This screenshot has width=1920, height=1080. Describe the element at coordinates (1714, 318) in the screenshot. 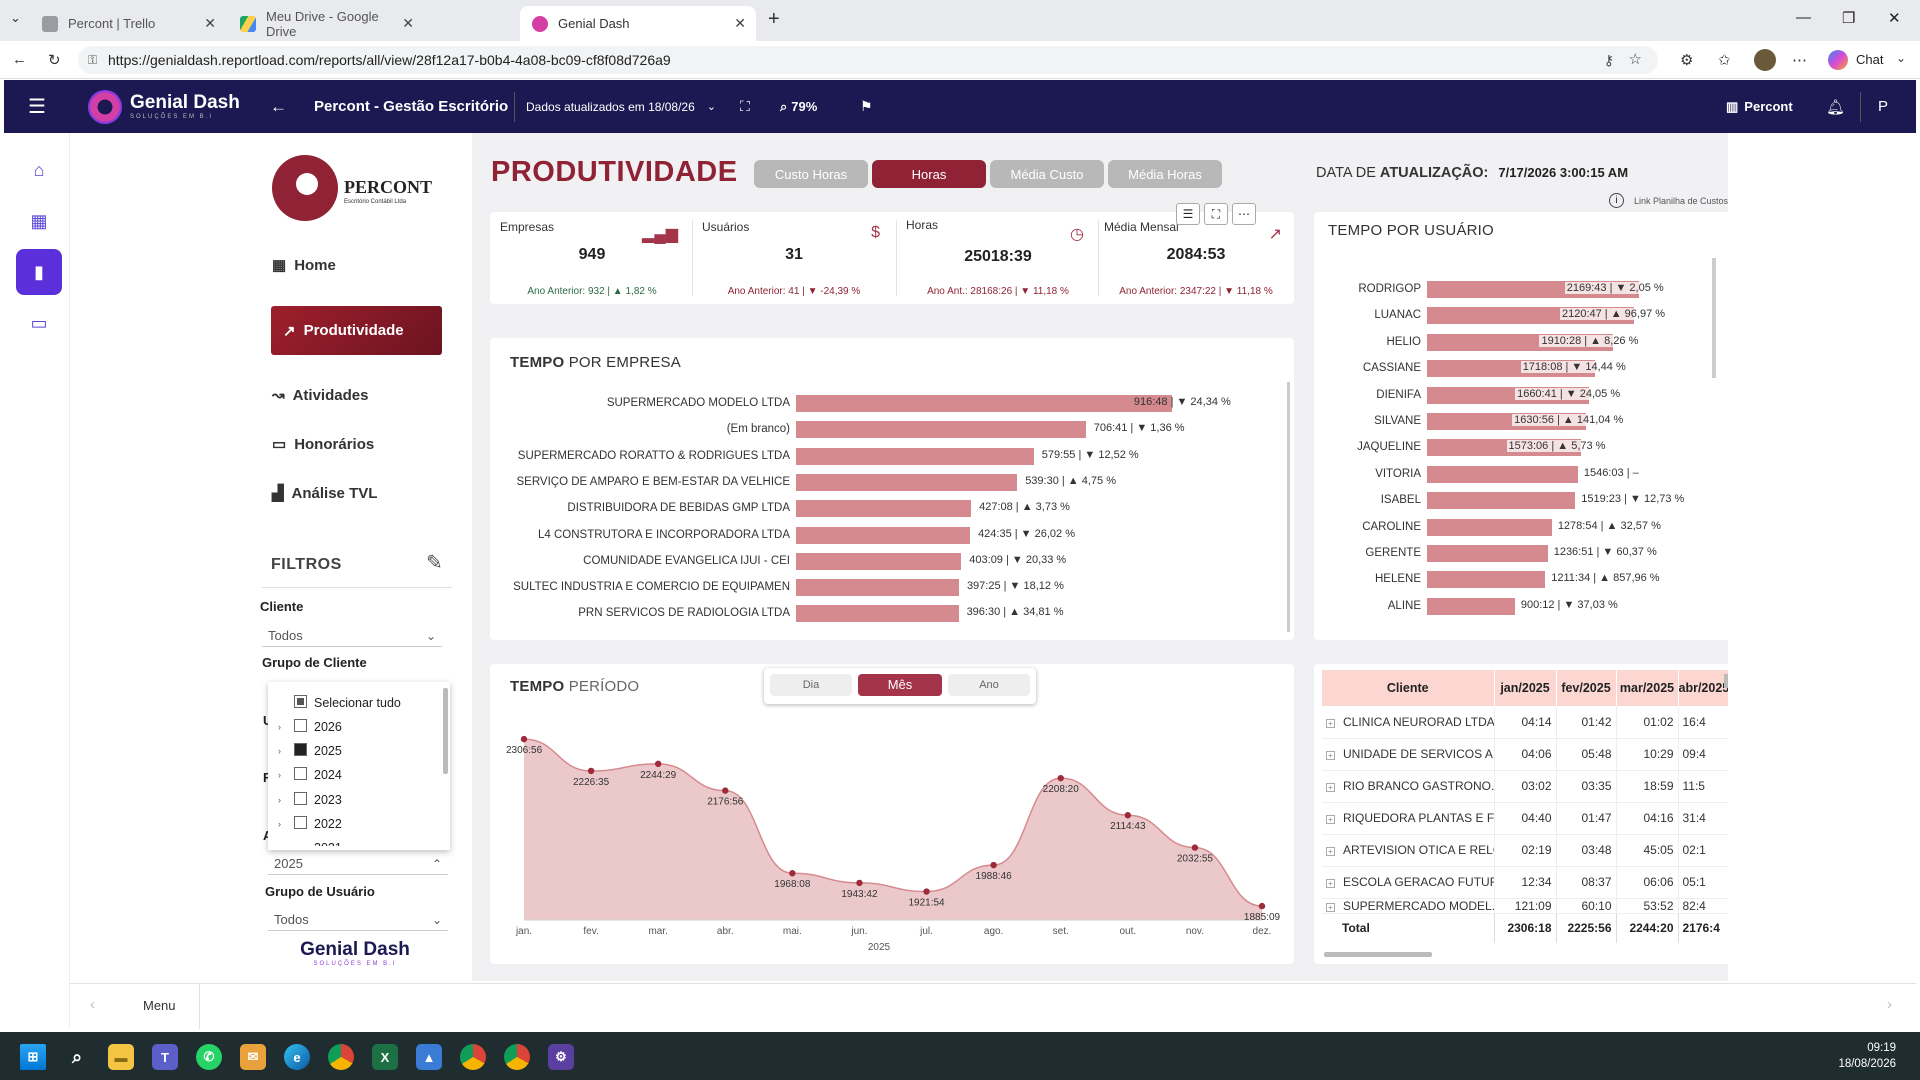

I see `chart-scrollbar` at that location.